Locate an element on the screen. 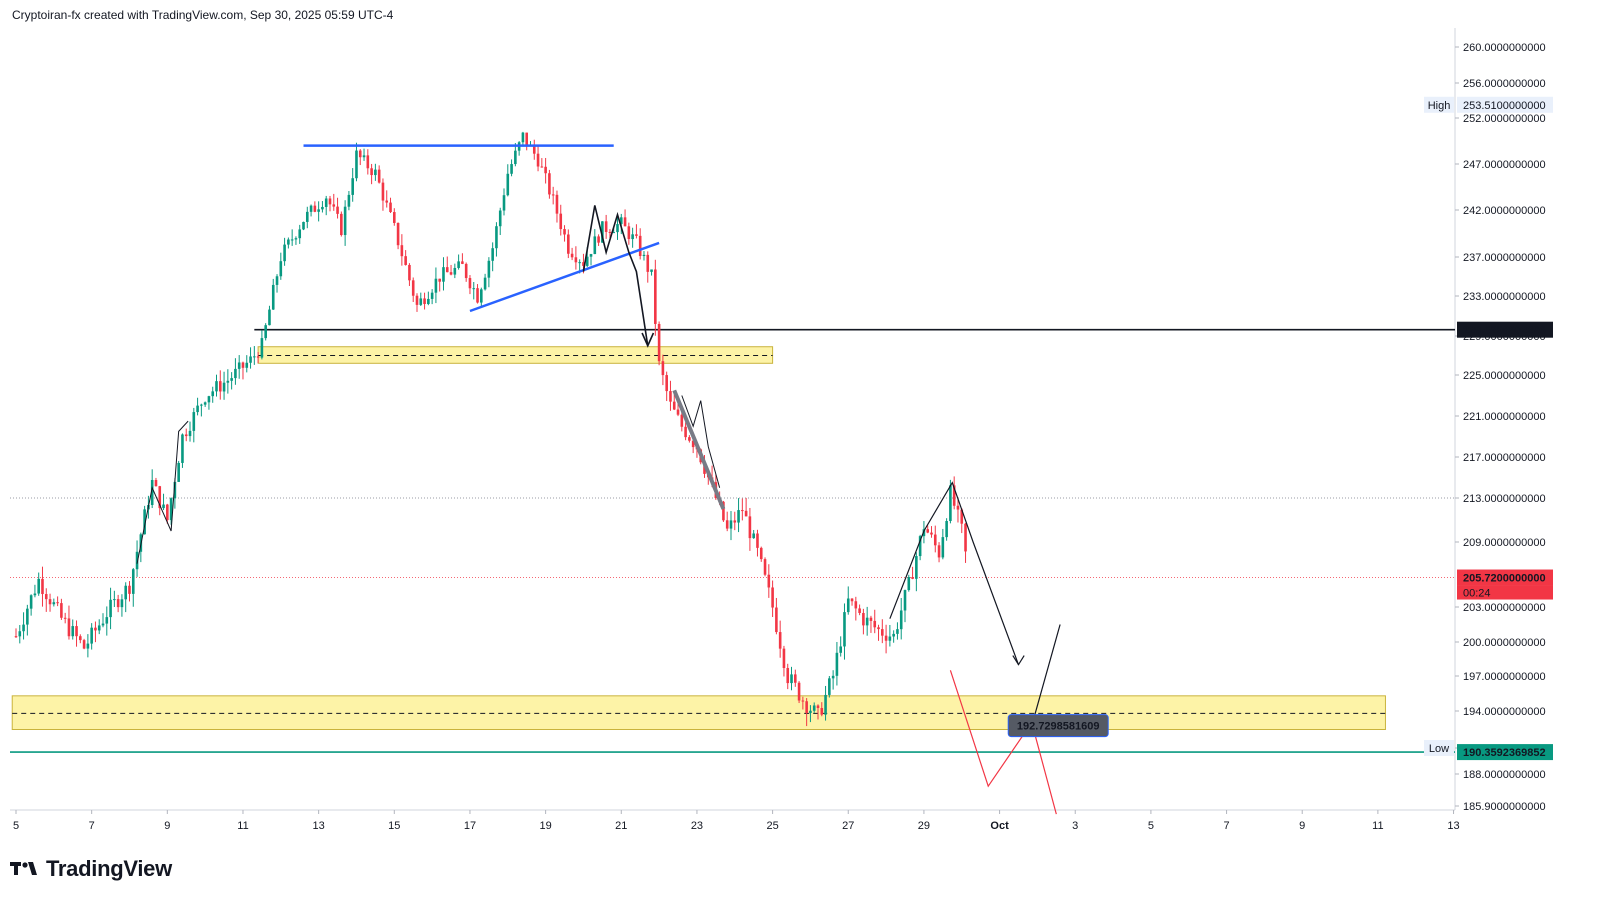 The height and width of the screenshot is (922, 1601). y-tick-label: 221.0000000000 is located at coordinates (1504, 417).